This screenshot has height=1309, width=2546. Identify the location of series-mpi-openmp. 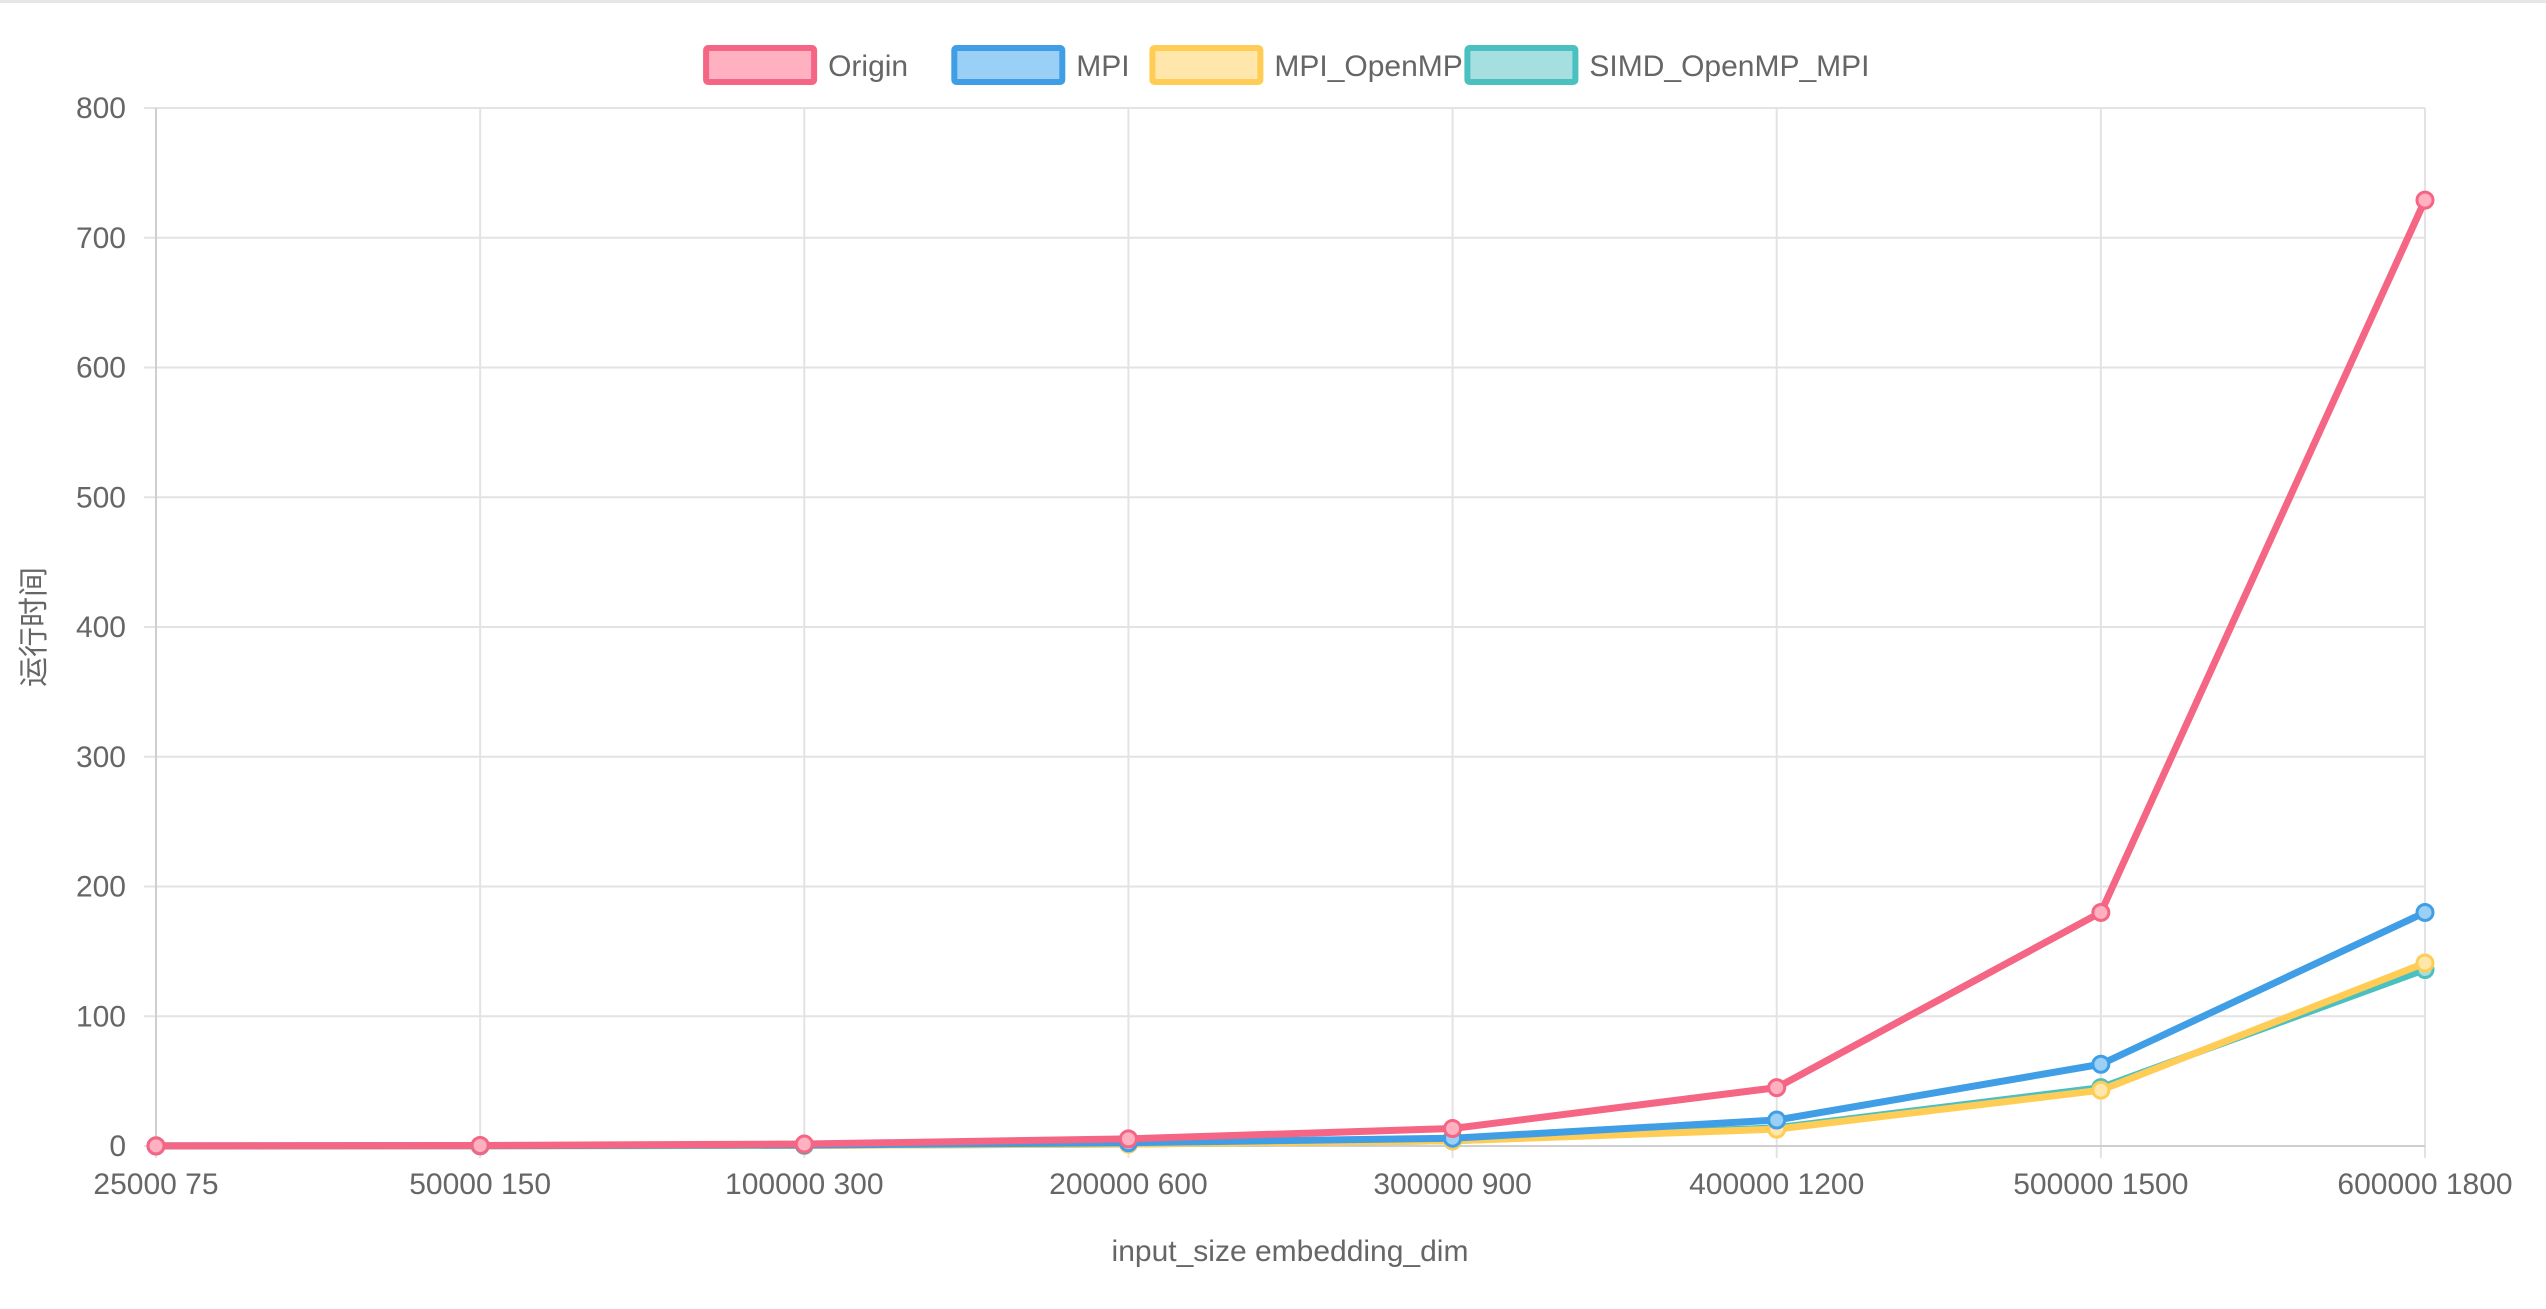
(1290, 1054).